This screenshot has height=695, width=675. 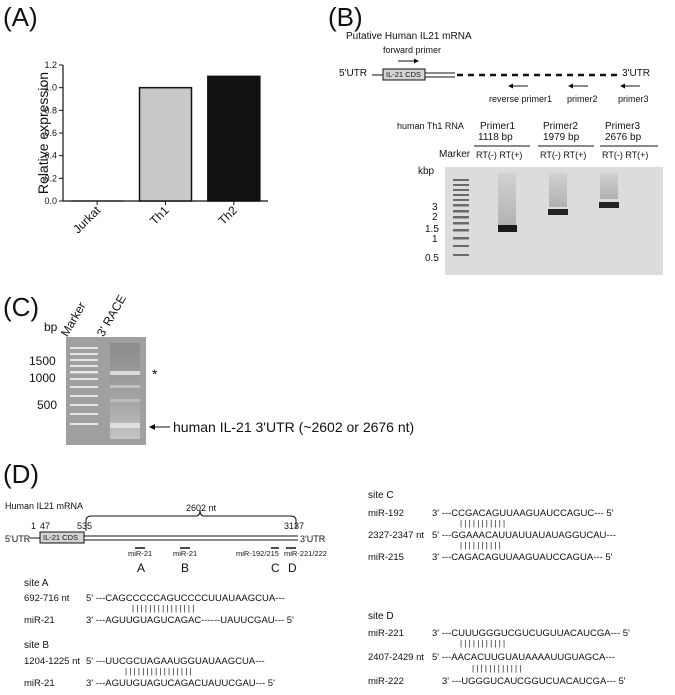 I want to click on y-tick-label: 0.6, so click(x=50, y=133).